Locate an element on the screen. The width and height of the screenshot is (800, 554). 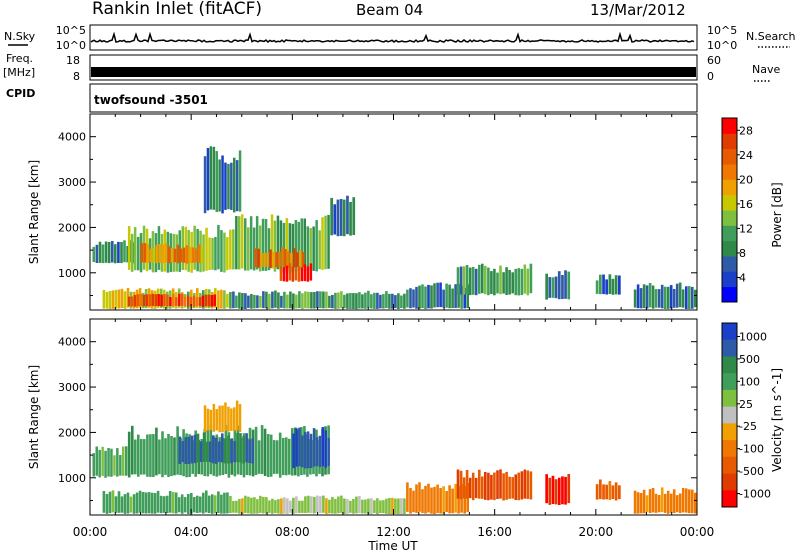
freq-left-tick-bottom: 8 is located at coordinates (76, 76).